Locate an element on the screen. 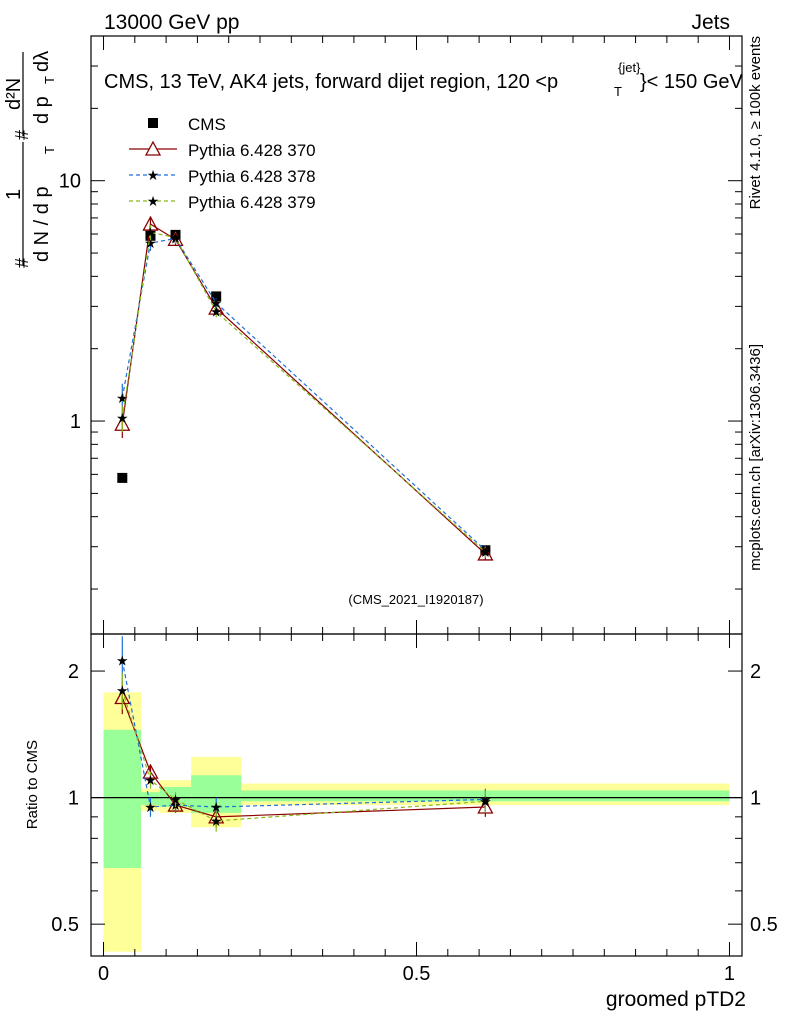 This screenshot has height=1024, width=786. header-process: 13000 GeV pp is located at coordinates (171, 22).